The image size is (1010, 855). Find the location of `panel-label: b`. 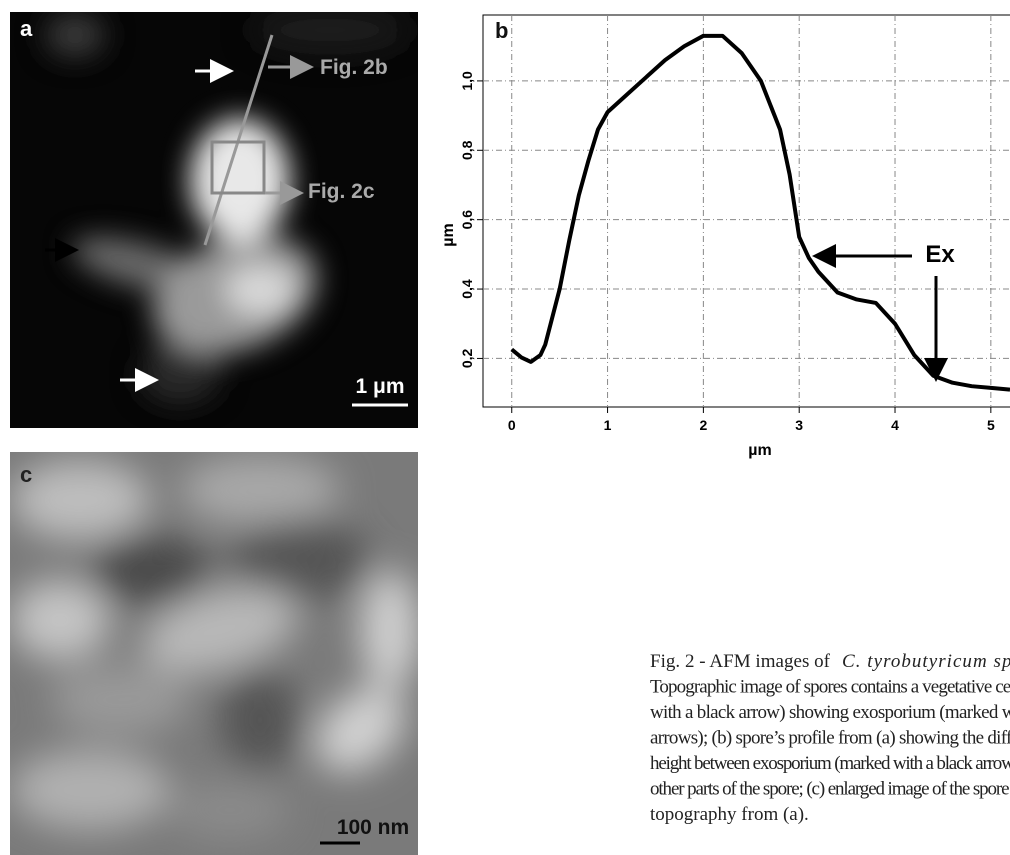

panel-label: b is located at coordinates (501, 30).